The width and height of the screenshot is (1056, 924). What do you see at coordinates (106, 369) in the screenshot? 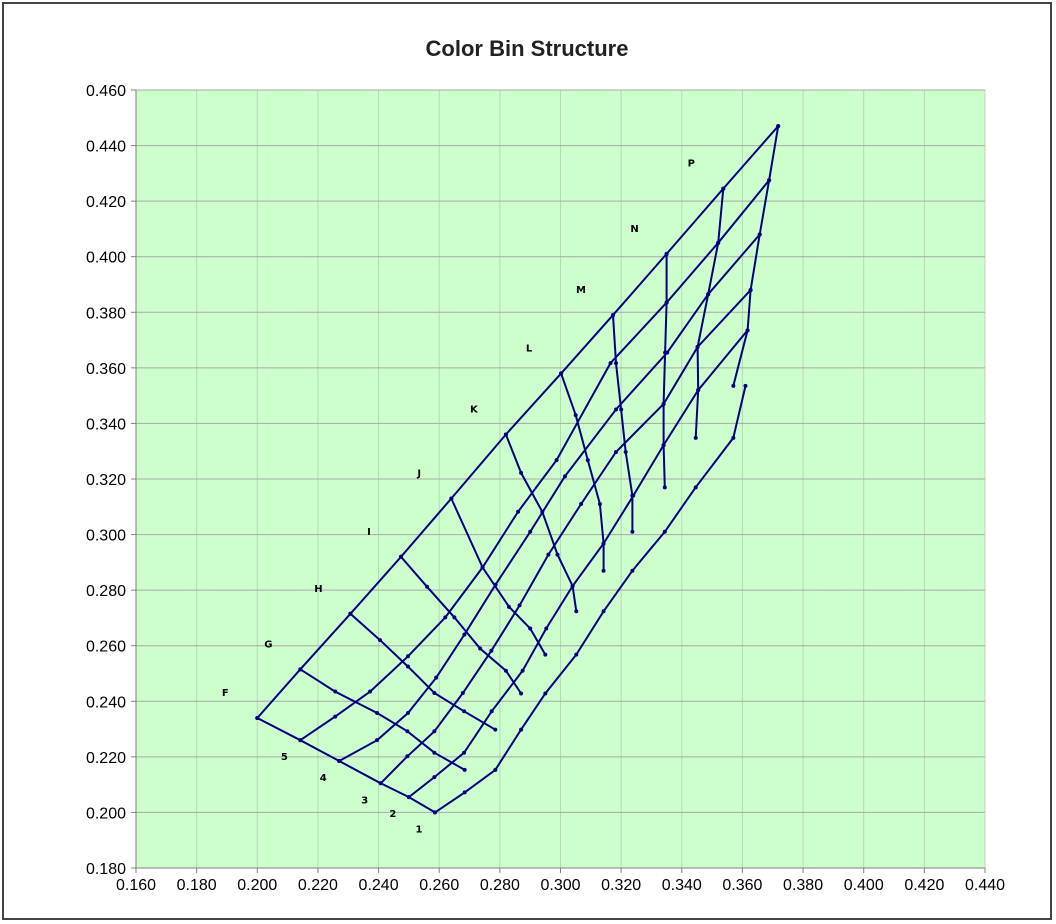
I see `y-tick-label: 0.360` at bounding box center [106, 369].